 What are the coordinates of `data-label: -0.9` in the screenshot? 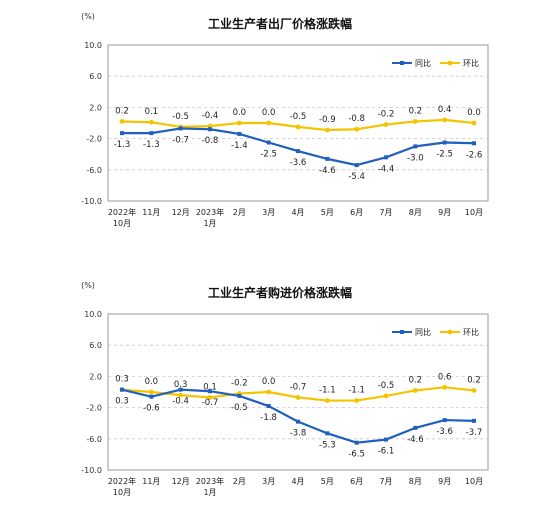 It's located at (327, 120).